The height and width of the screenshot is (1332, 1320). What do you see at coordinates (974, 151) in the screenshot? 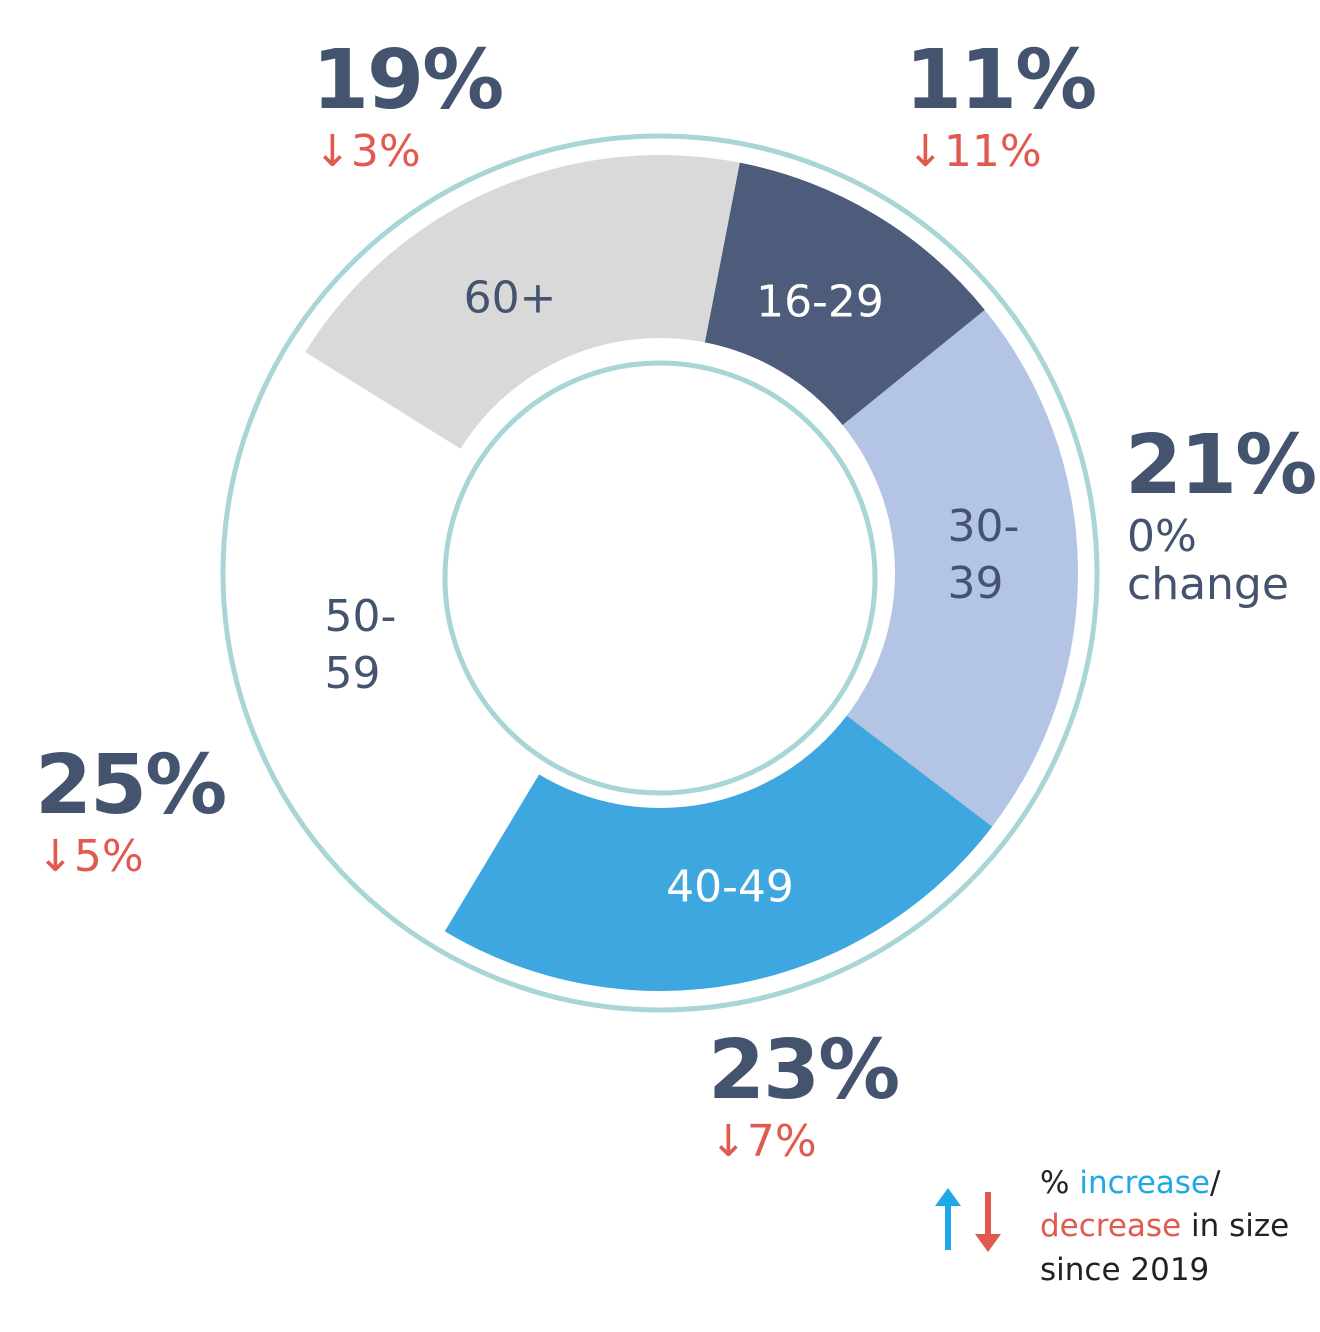
I see `change-label: ↓11%` at bounding box center [974, 151].